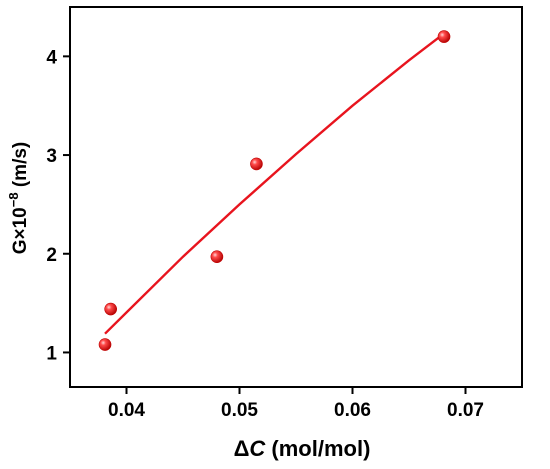 Image resolution: width=550 pixels, height=469 pixels. Describe the element at coordinates (18, 198) in the screenshot. I see `y-axis-label: G×10−8 (m/s)` at that location.